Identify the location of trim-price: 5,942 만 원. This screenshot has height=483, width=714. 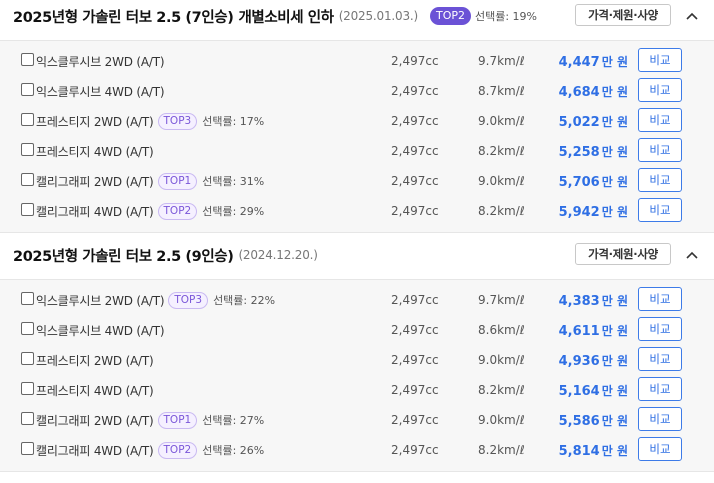
(593, 212).